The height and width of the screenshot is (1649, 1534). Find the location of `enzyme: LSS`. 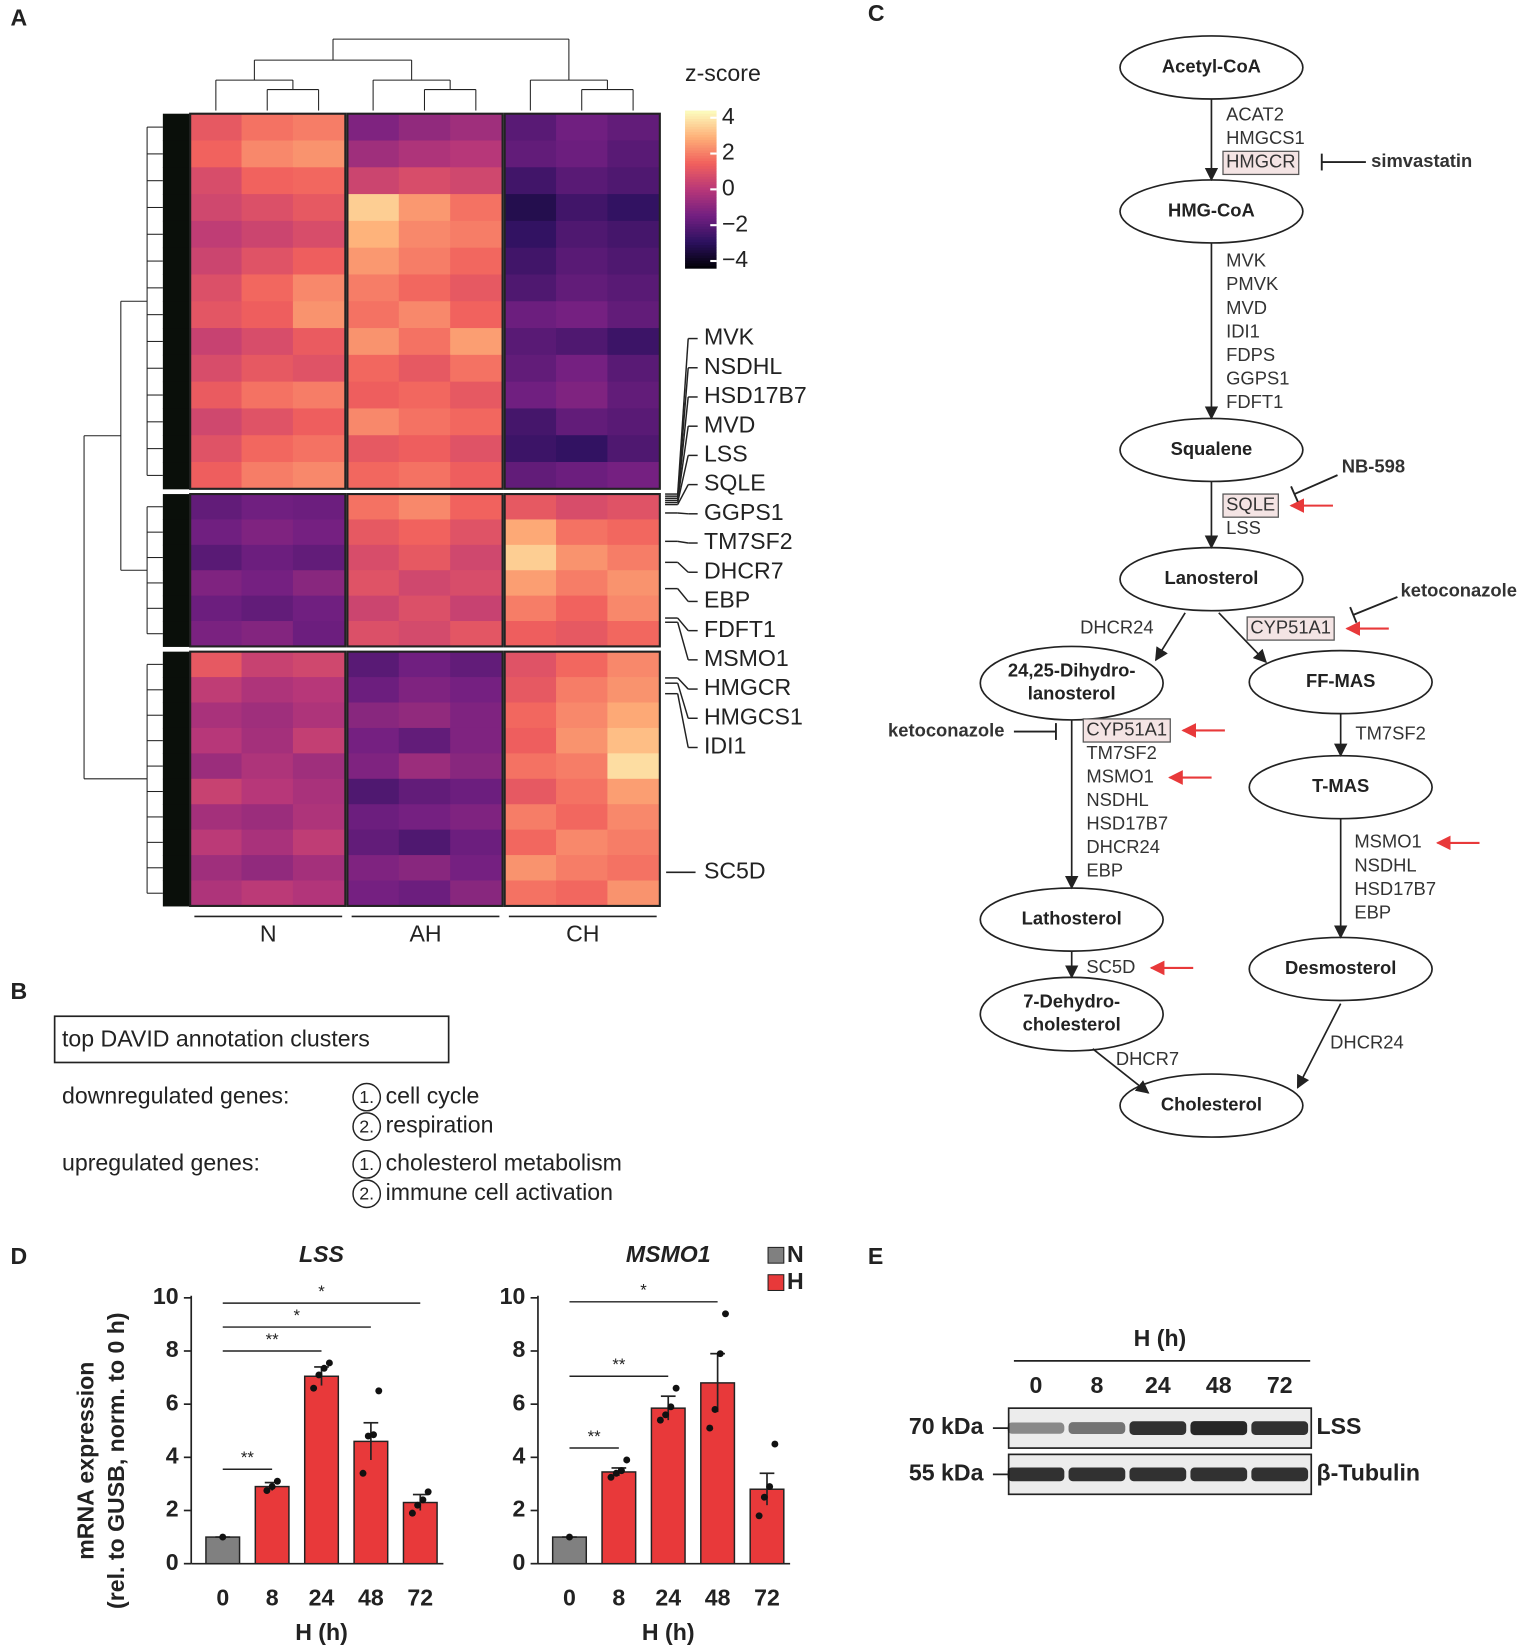

enzyme: LSS is located at coordinates (1243, 527).